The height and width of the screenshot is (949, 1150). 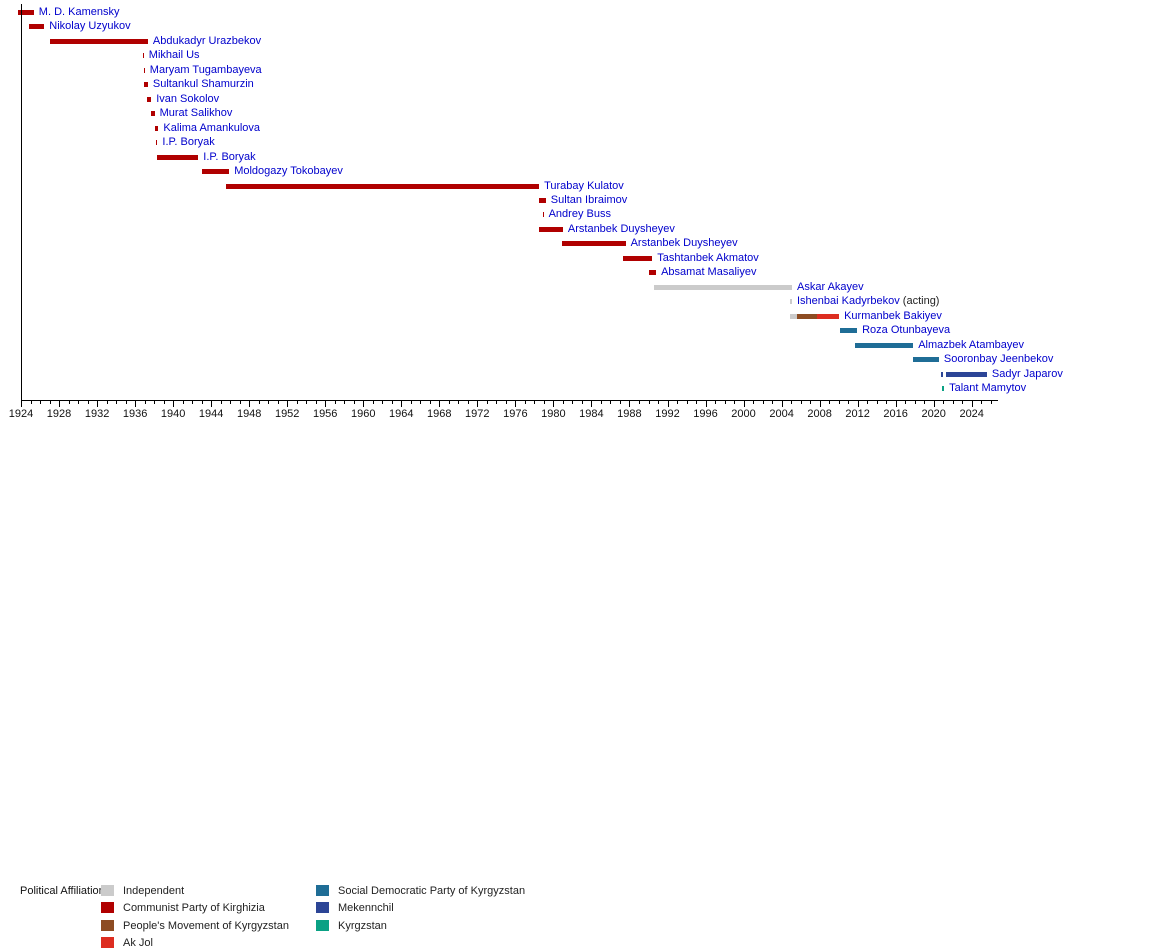 What do you see at coordinates (174, 55) in the screenshot?
I see `person-label: Mikhail Us` at bounding box center [174, 55].